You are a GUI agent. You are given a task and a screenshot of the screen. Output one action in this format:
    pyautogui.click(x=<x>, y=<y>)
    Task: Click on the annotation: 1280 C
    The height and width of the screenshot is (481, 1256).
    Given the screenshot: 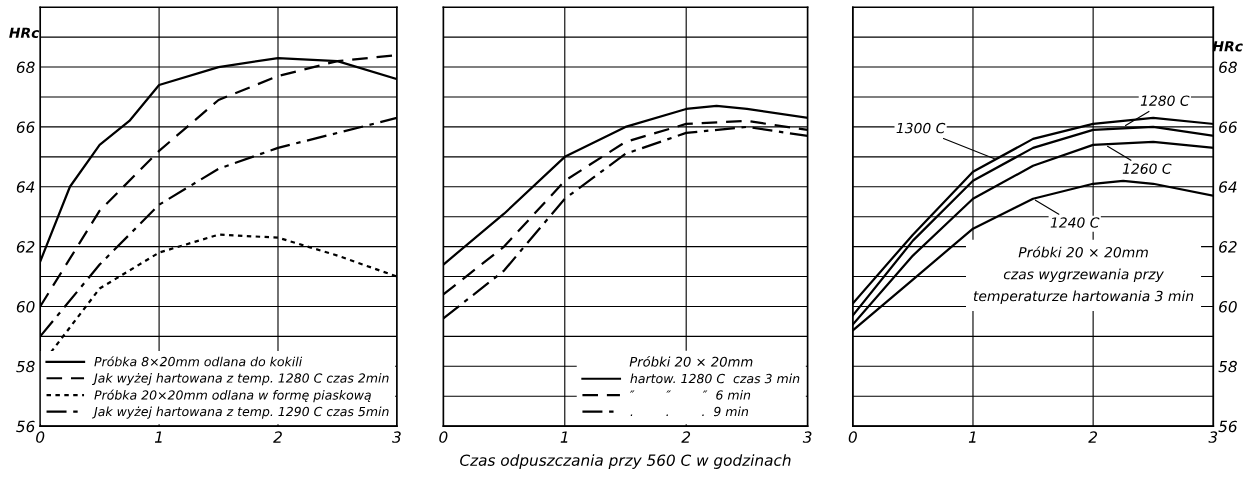 What is the action you would take?
    pyautogui.click(x=1165, y=100)
    